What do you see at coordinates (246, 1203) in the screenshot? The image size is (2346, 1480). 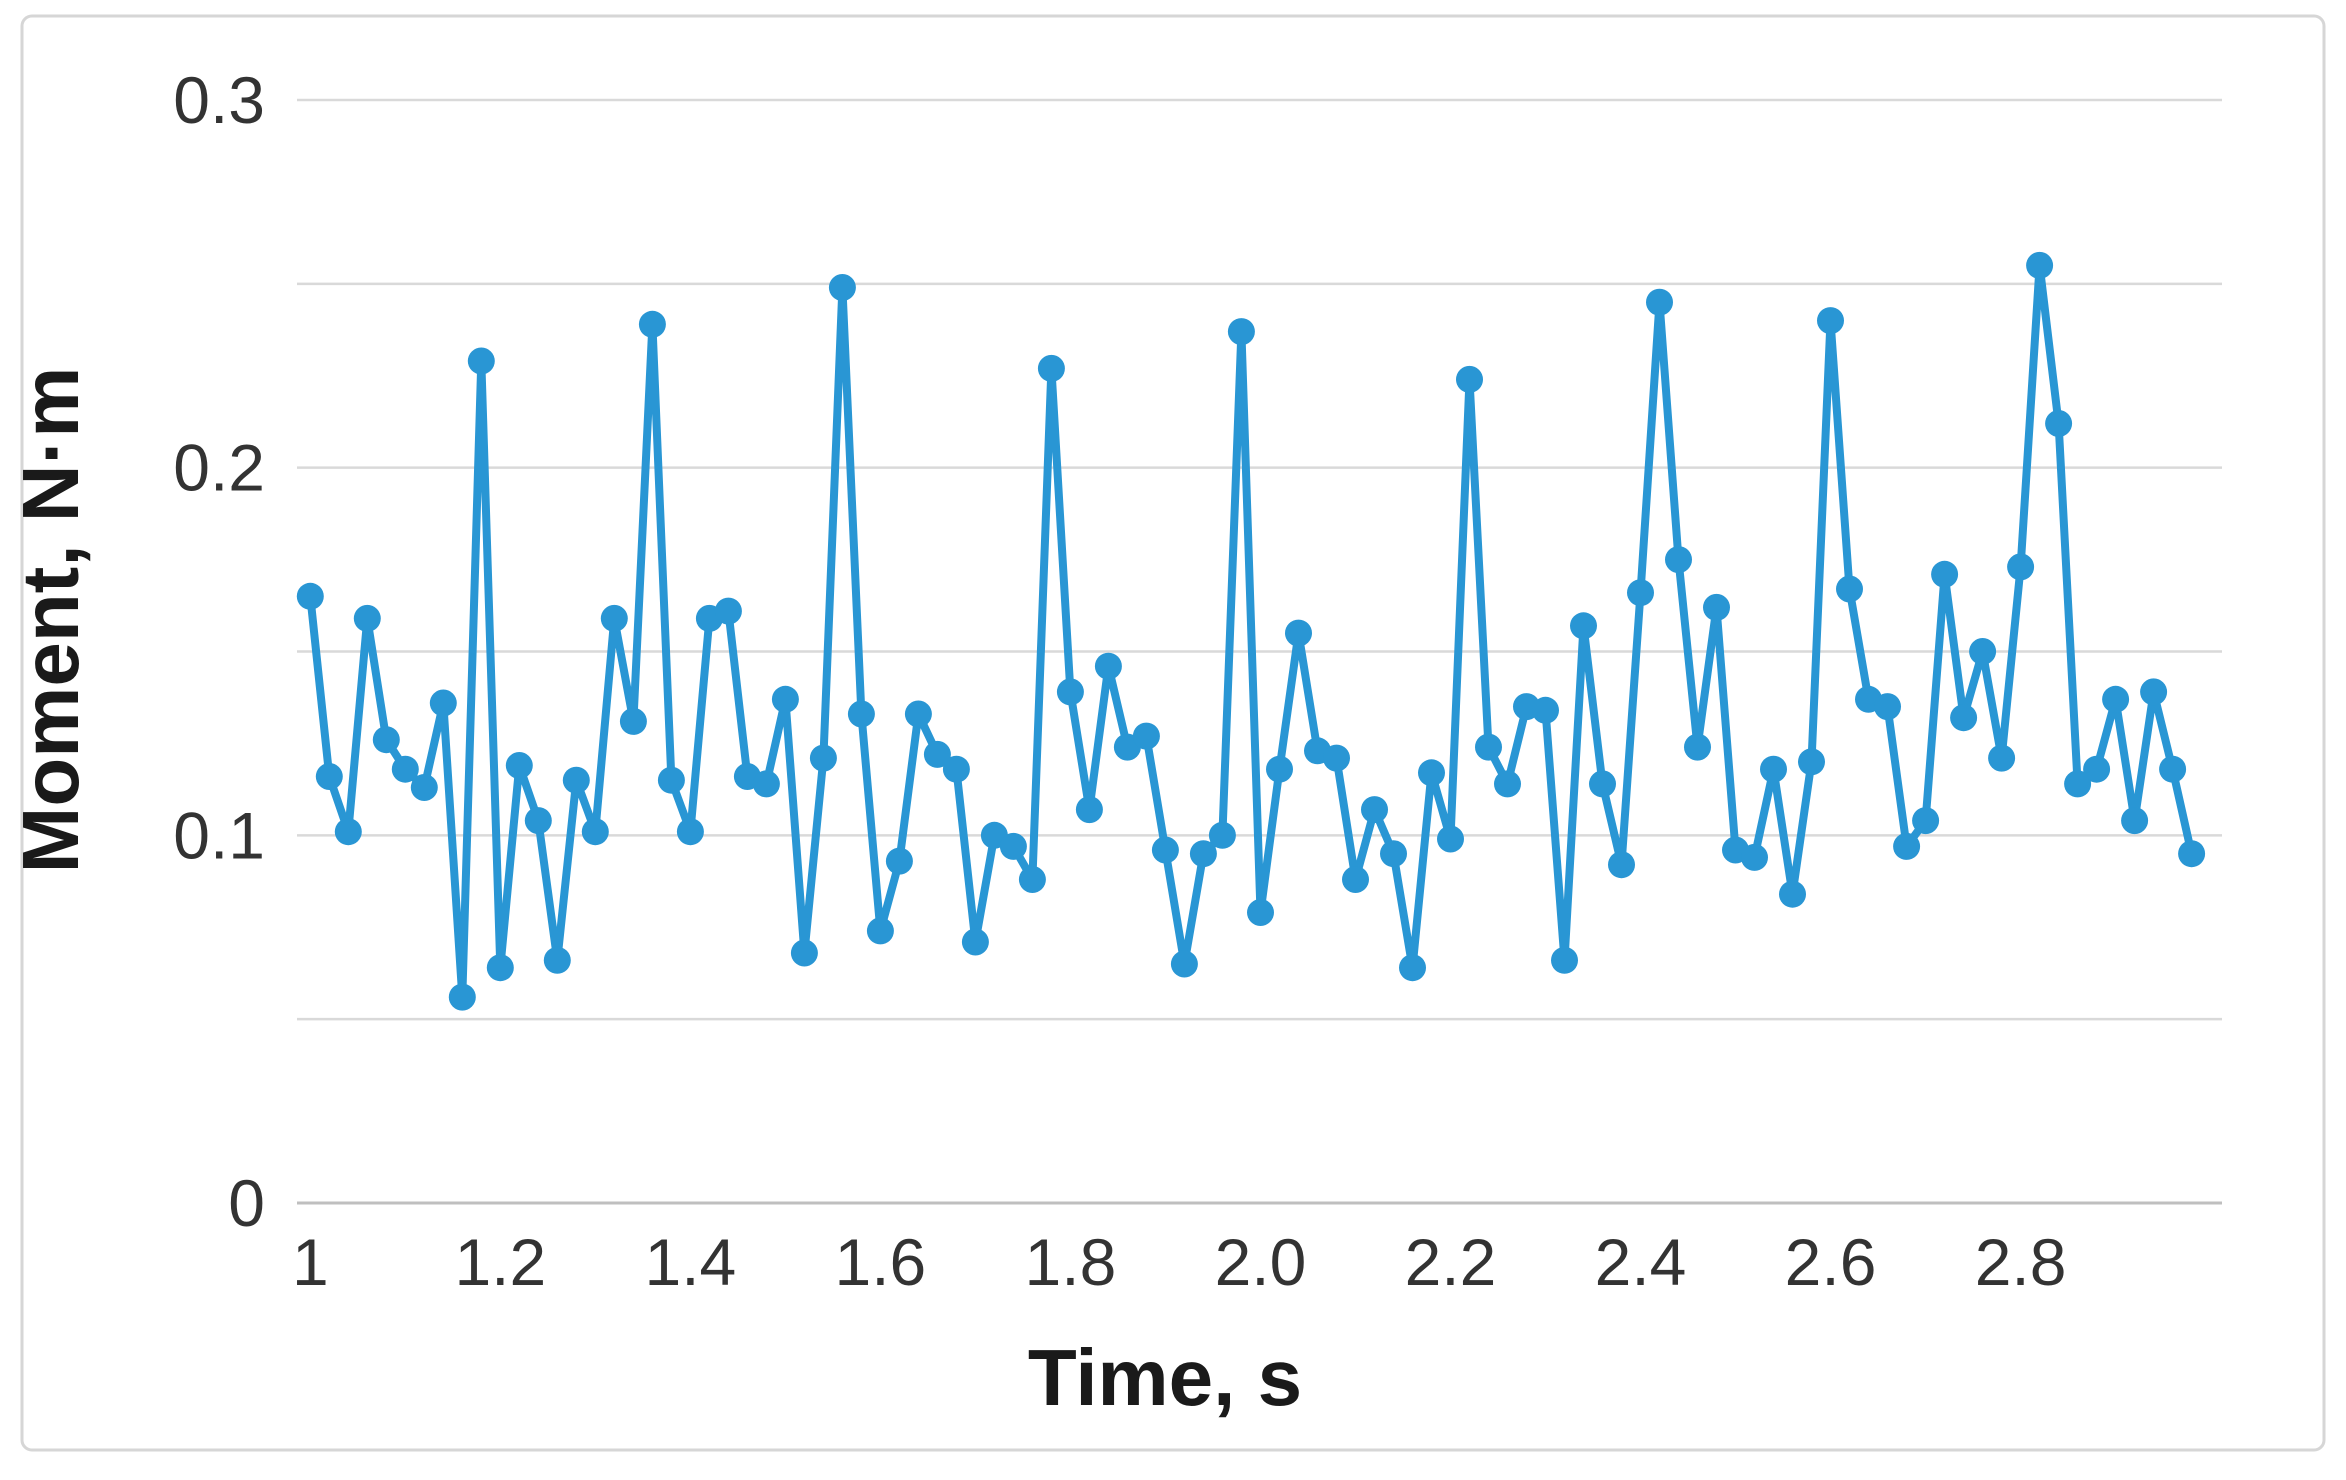 I see `y-tick-label: 0` at bounding box center [246, 1203].